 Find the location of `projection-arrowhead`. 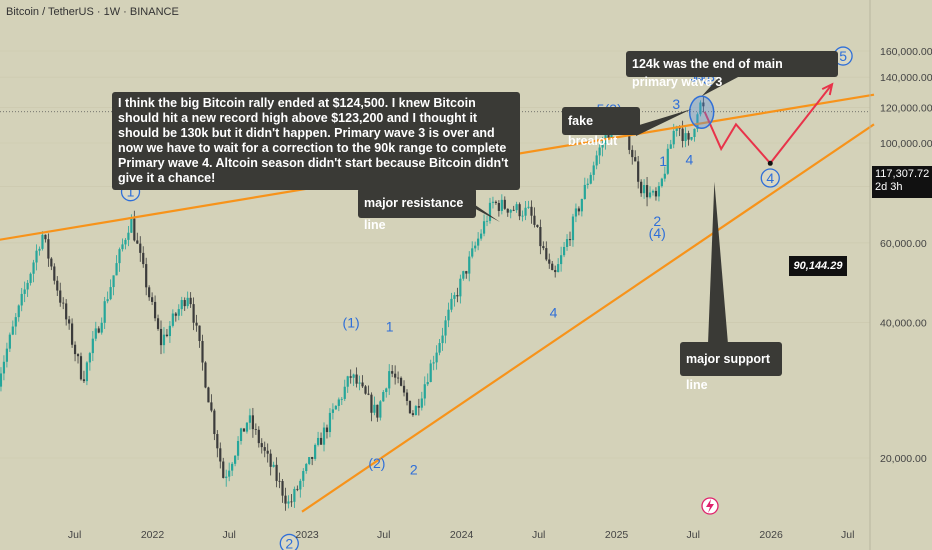

projection-arrowhead is located at coordinates (827, 89).